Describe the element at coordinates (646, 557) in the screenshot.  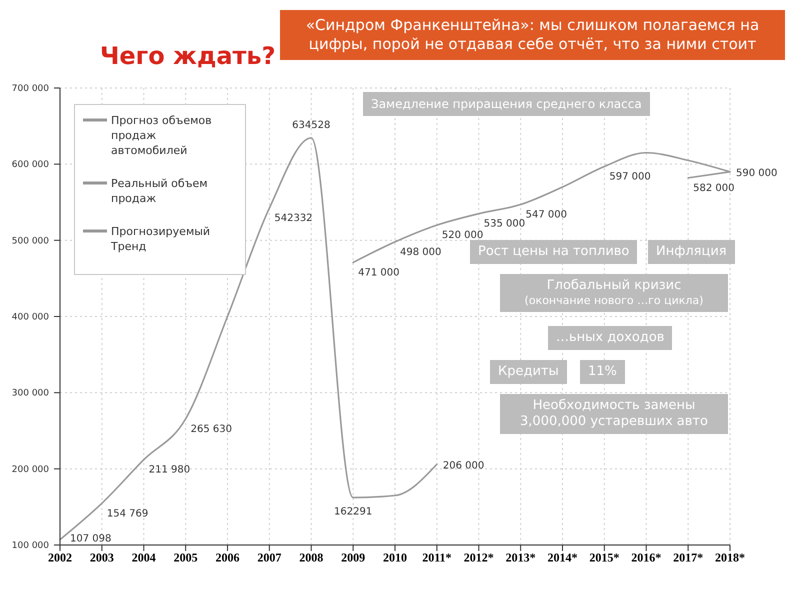
I see `x-tick-label: 2016*` at that location.